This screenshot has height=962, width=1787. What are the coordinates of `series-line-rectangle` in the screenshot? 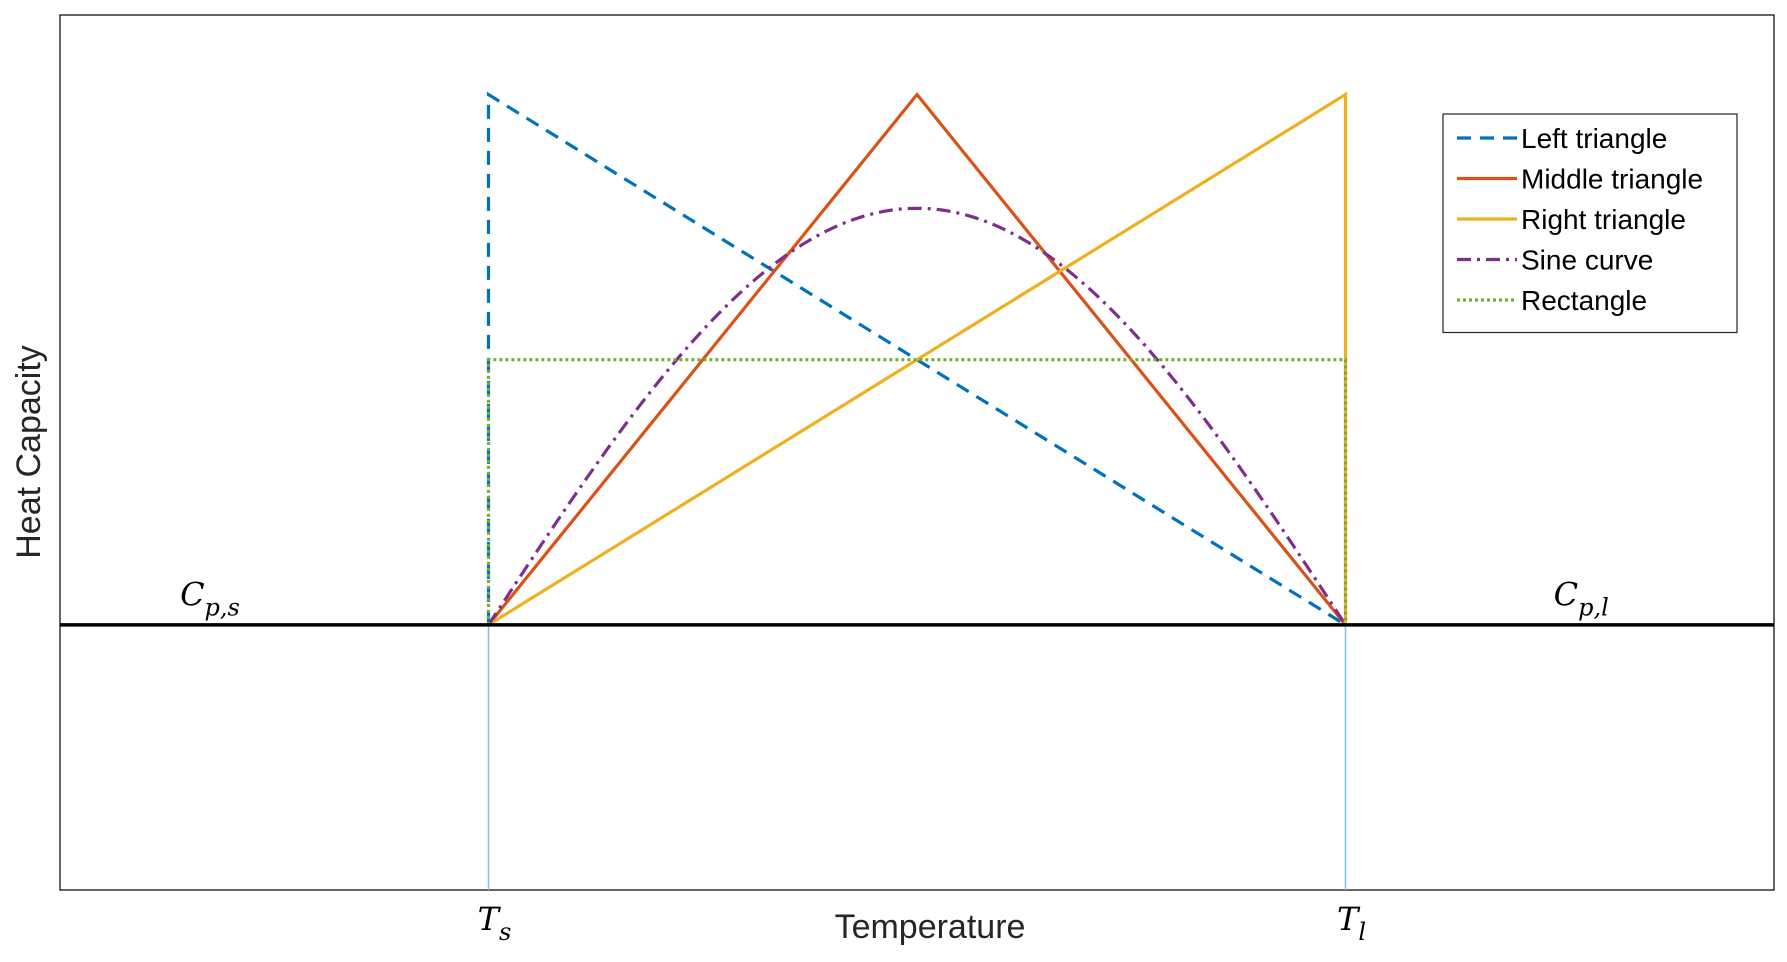 It's located at (917, 491).